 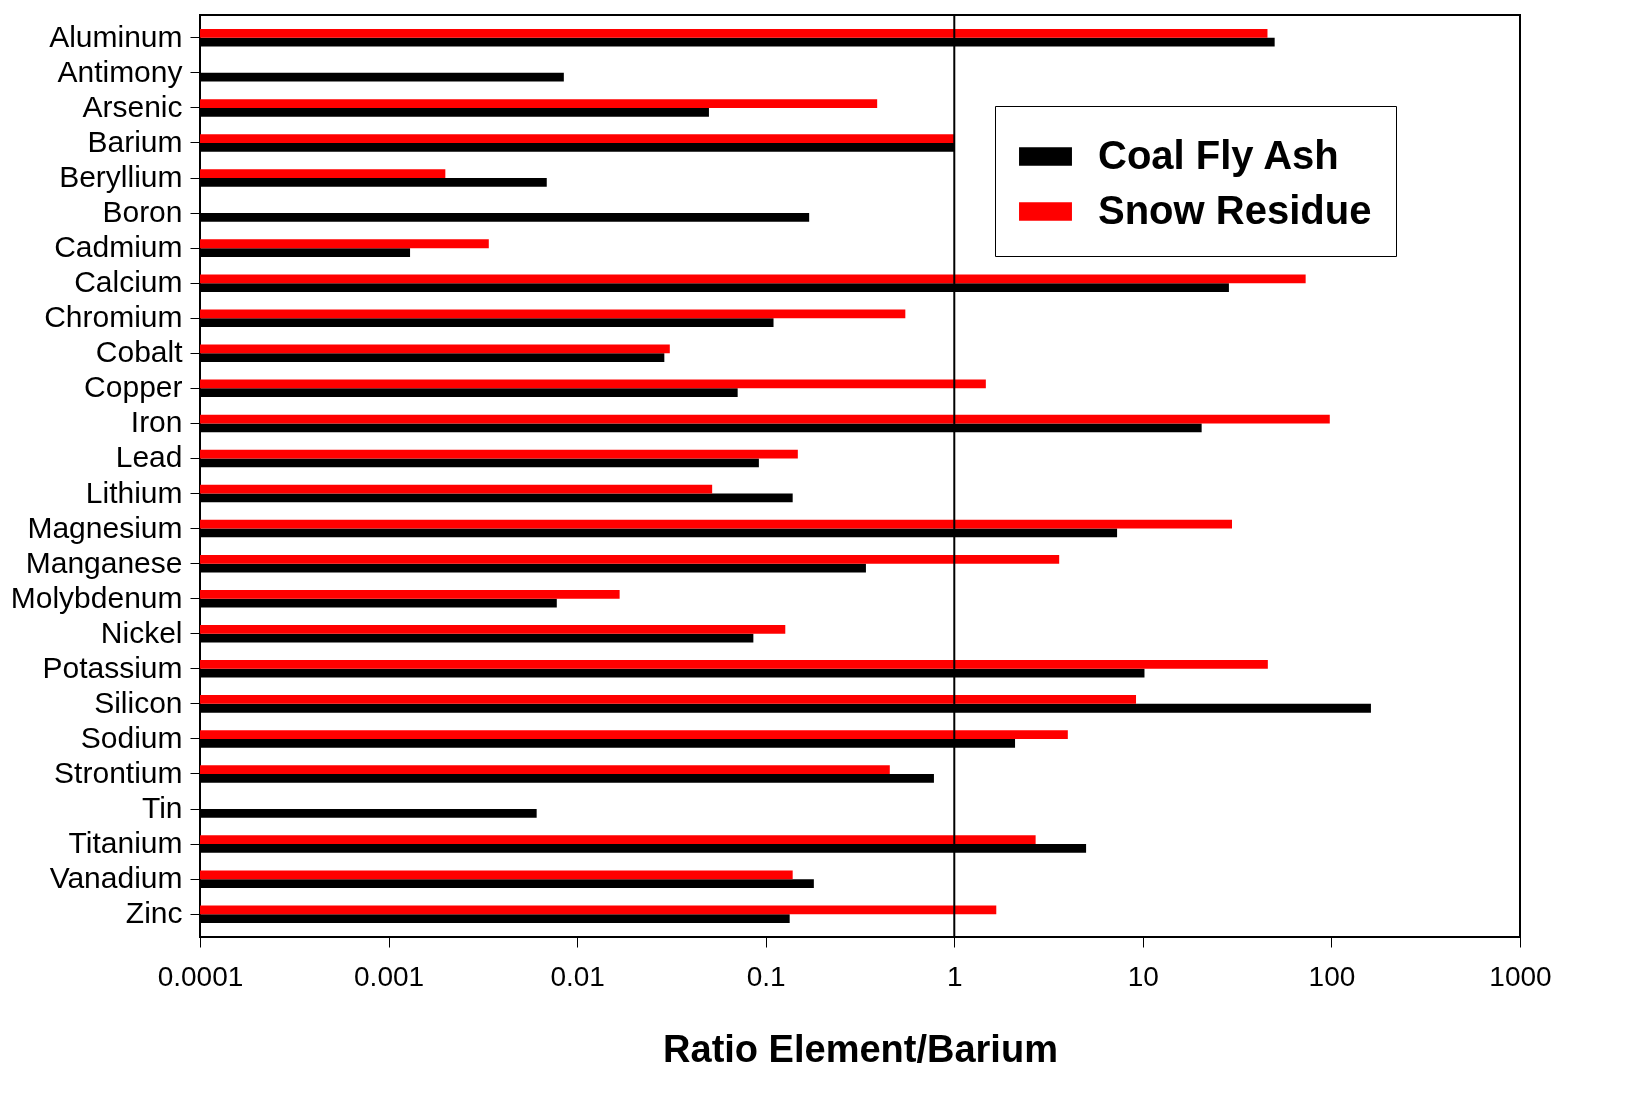 What do you see at coordinates (389, 976) in the screenshot?
I see `x-tick-label: 0.001` at bounding box center [389, 976].